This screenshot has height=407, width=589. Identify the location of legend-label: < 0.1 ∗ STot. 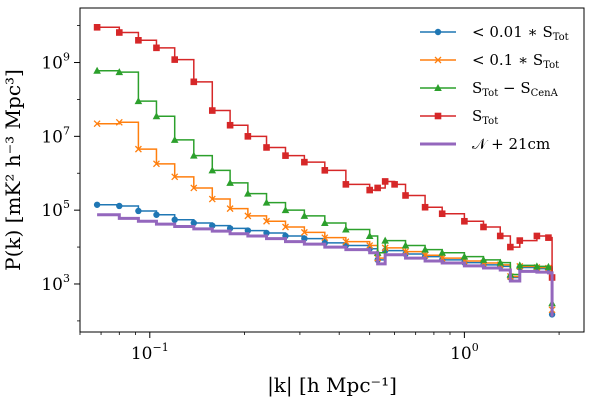
(515, 61).